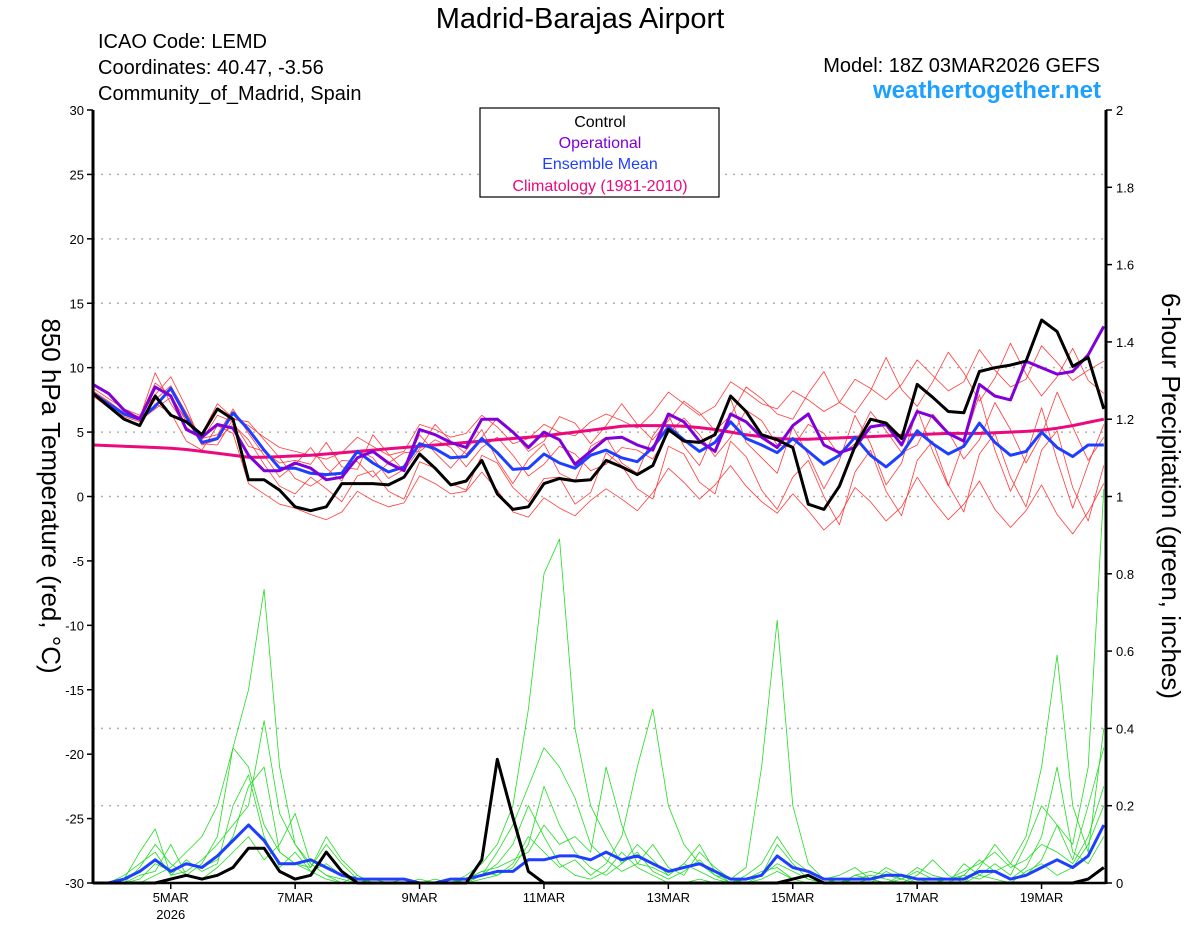  Describe the element at coordinates (986, 90) in the screenshot. I see `site-link: weathertogether.net` at that location.